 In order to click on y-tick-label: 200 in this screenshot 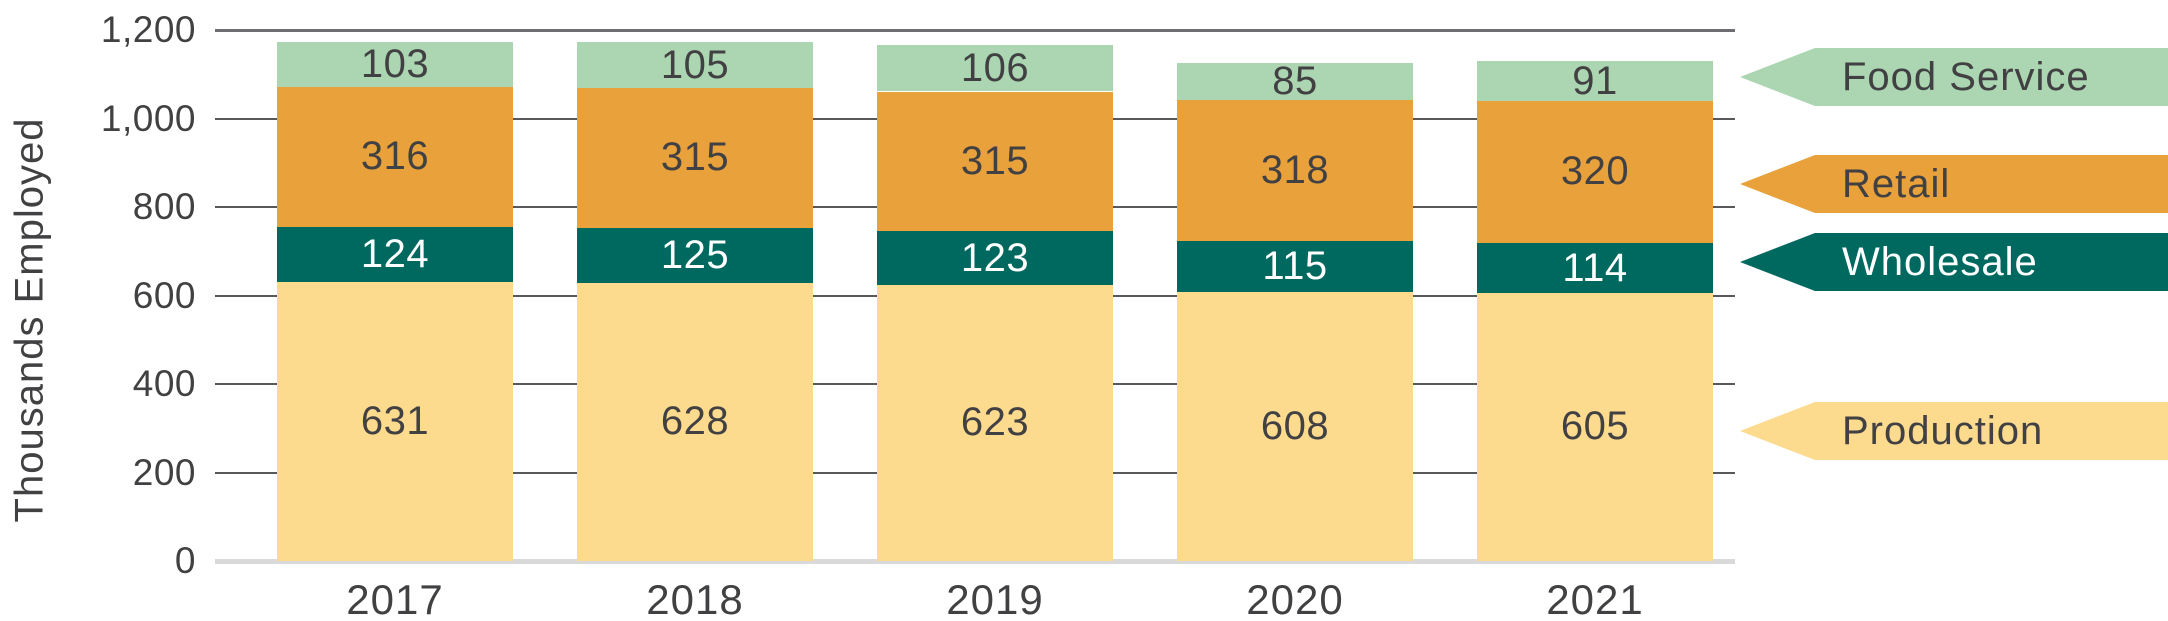, I will do `click(164, 472)`.